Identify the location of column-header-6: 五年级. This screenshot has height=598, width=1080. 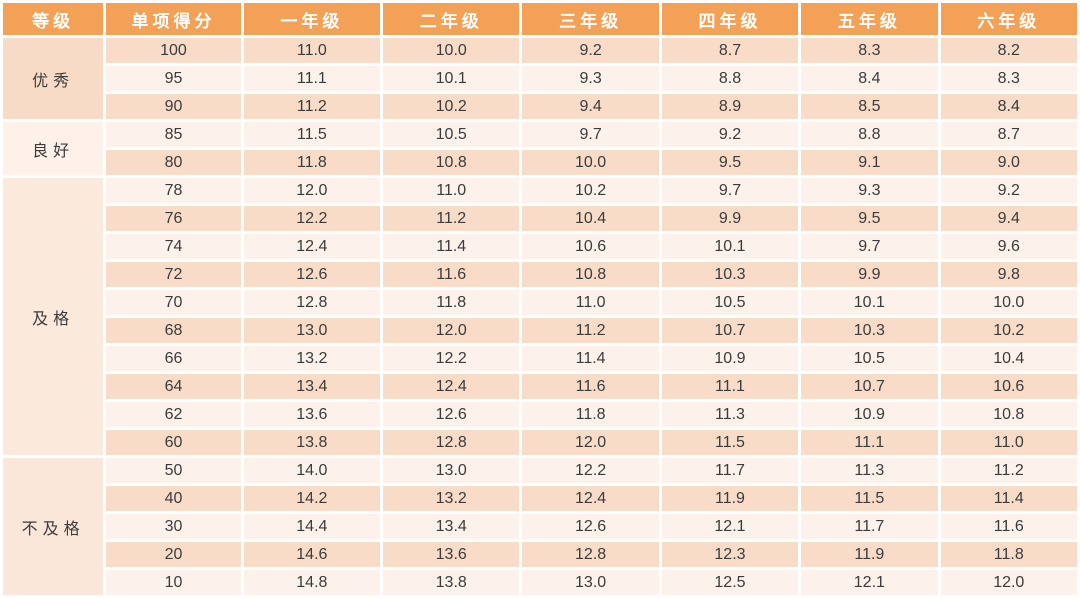
(869, 19).